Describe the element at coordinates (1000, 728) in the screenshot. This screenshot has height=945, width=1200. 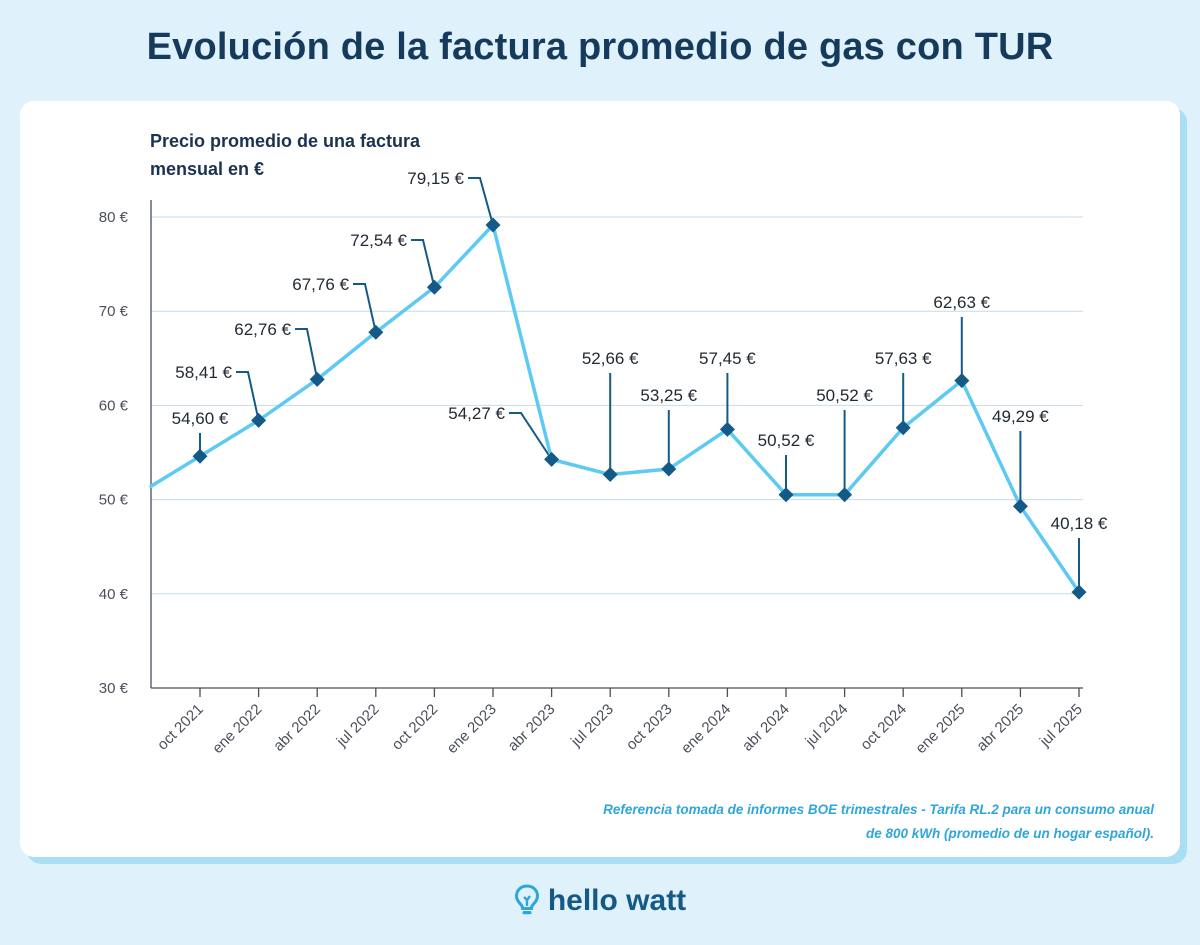
I see `x-tick-label: abr 2025` at that location.